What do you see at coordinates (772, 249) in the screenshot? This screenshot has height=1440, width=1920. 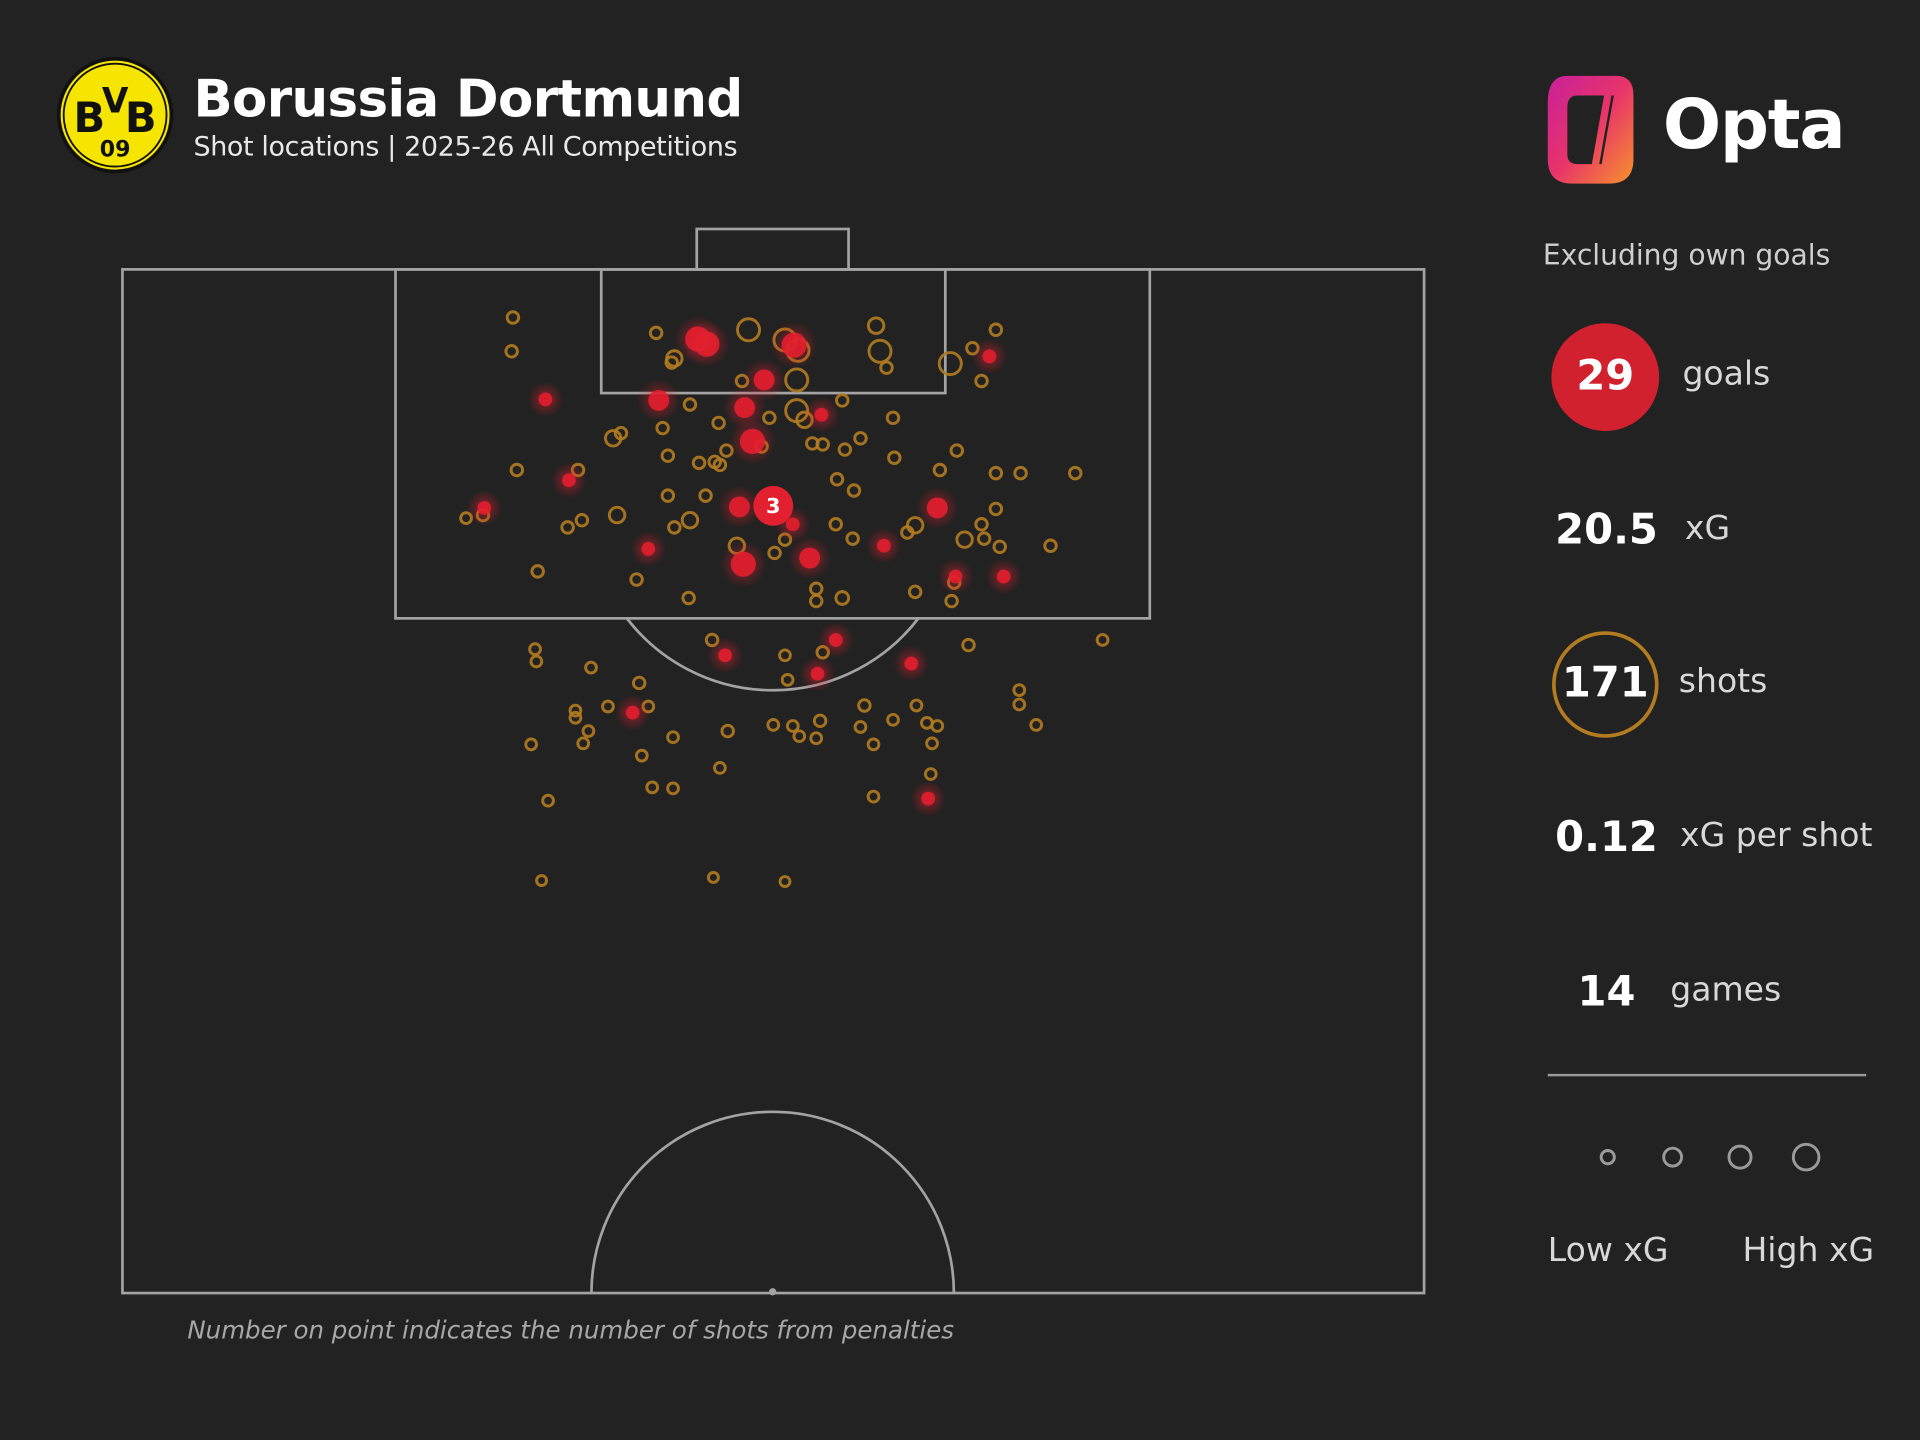 I see `goal` at bounding box center [772, 249].